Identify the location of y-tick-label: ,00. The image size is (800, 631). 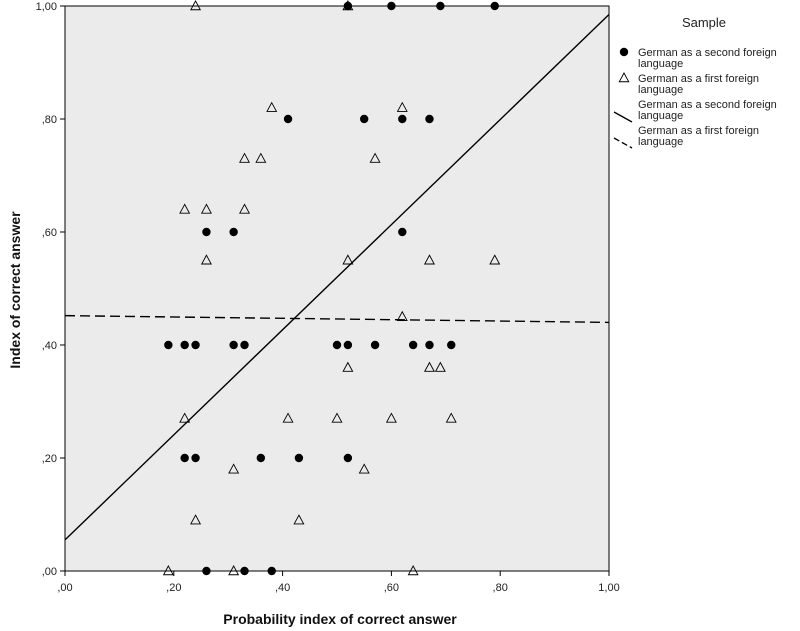
(49, 572).